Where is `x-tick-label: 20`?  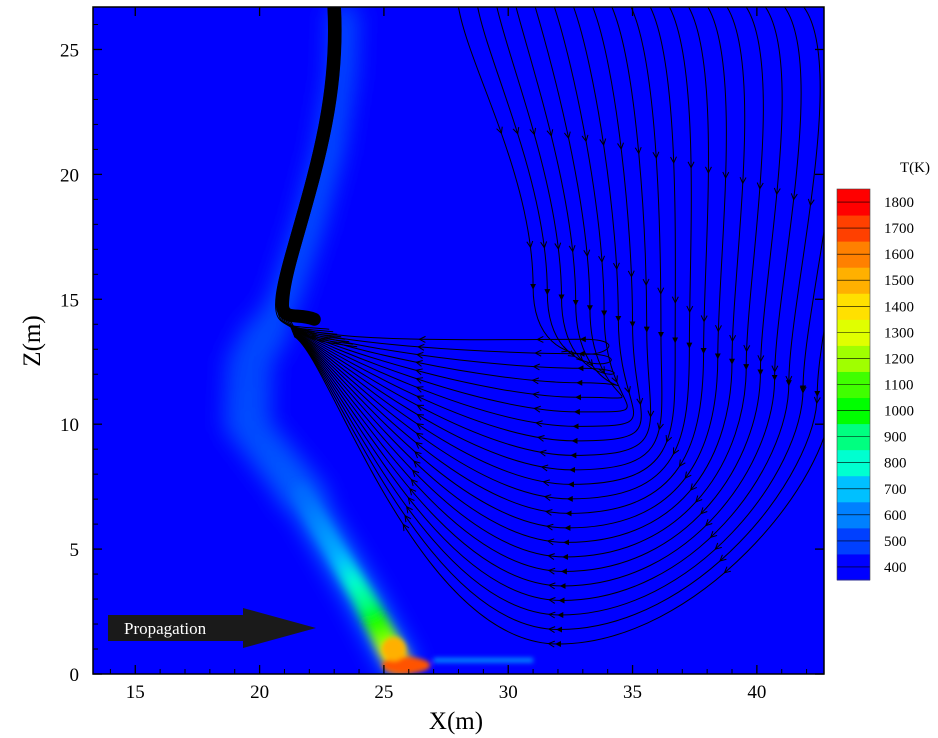
x-tick-label: 20 is located at coordinates (259, 692).